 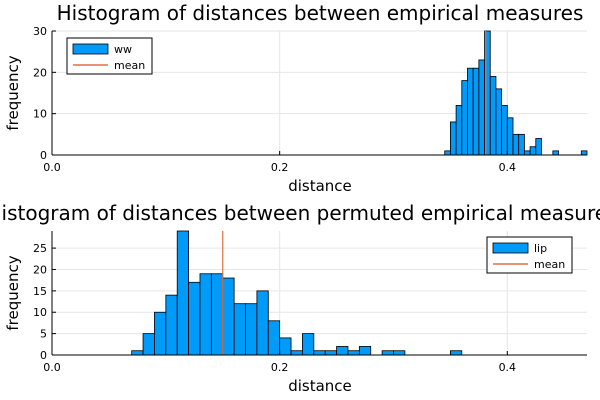 What do you see at coordinates (13, 292) in the screenshot?
I see `chart-bottom-ylabel: frequency` at bounding box center [13, 292].